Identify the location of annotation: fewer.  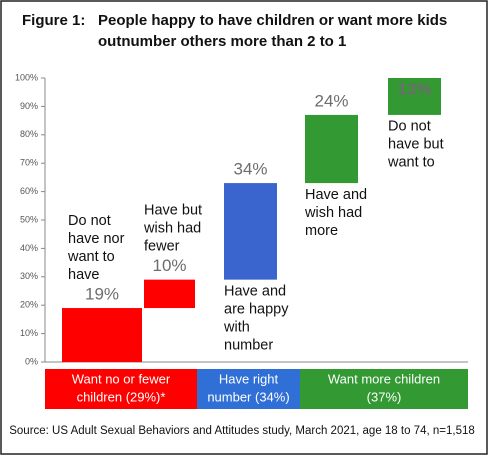
(162, 246).